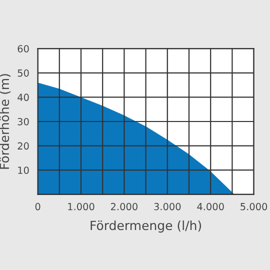 Image resolution: width=270 pixels, height=270 pixels. I want to click on x-tick-label: 2.000, so click(124, 206).